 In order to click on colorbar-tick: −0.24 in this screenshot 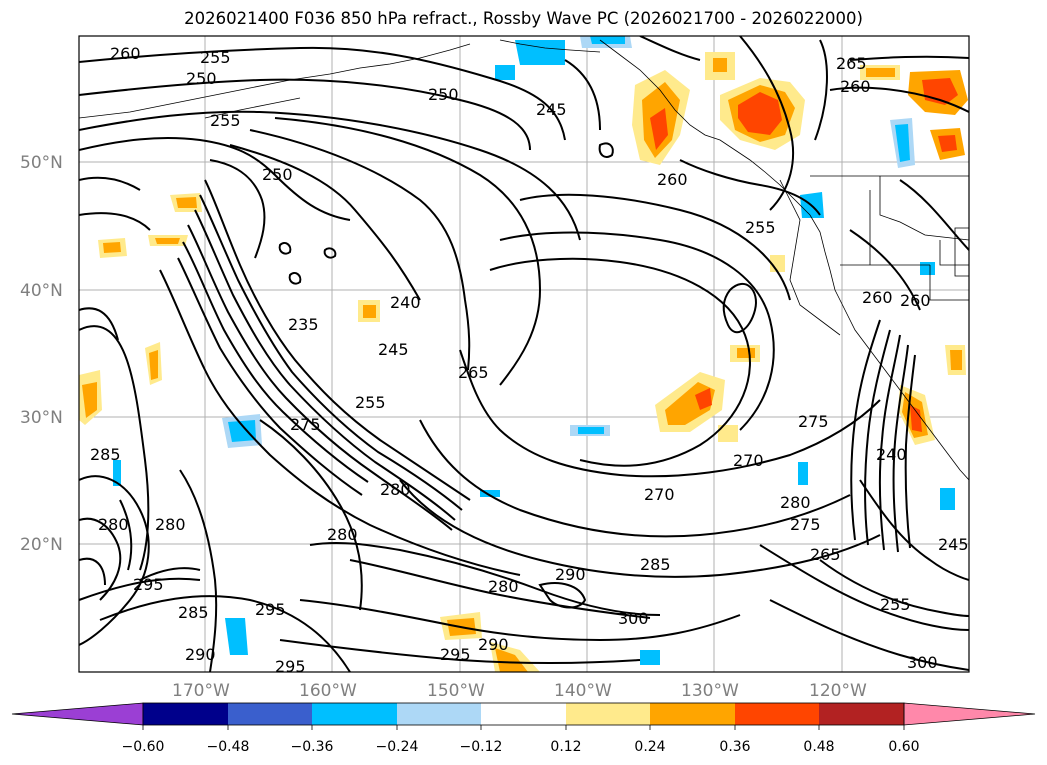, I will do `click(397, 747)`.